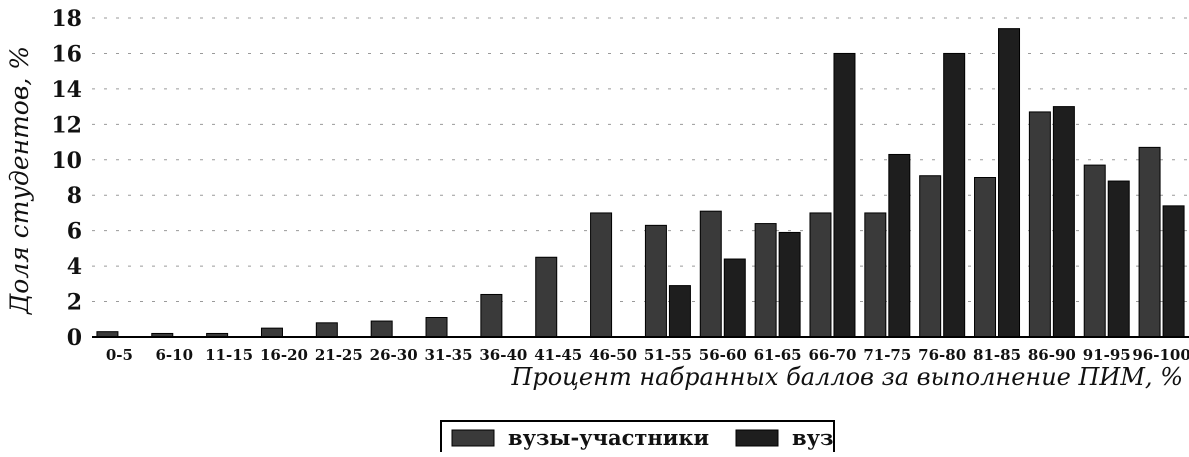 The height and width of the screenshot is (457, 1189). What do you see at coordinates (668, 355) in the screenshot?
I see `x-tick-label: 51-55` at bounding box center [668, 355].